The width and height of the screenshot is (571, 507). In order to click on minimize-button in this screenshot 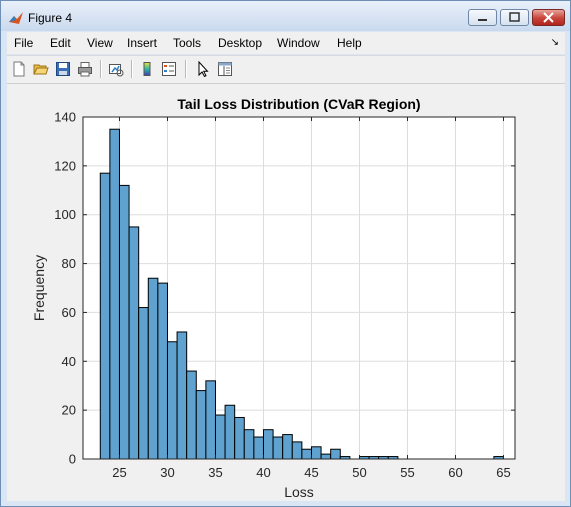, I will do `click(482, 17)`.